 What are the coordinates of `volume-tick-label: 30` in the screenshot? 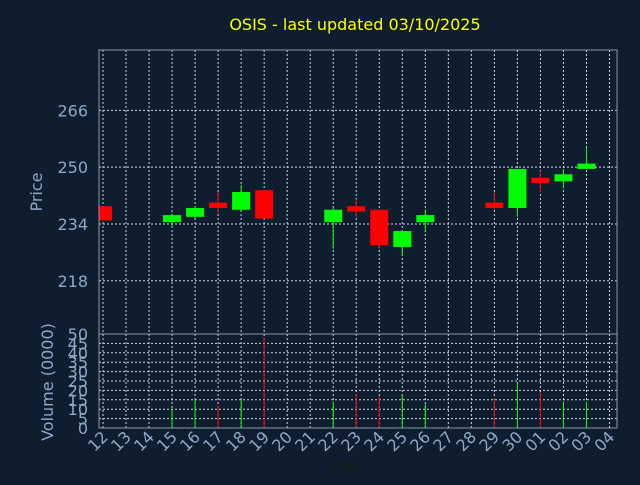 It's located at (78, 372).